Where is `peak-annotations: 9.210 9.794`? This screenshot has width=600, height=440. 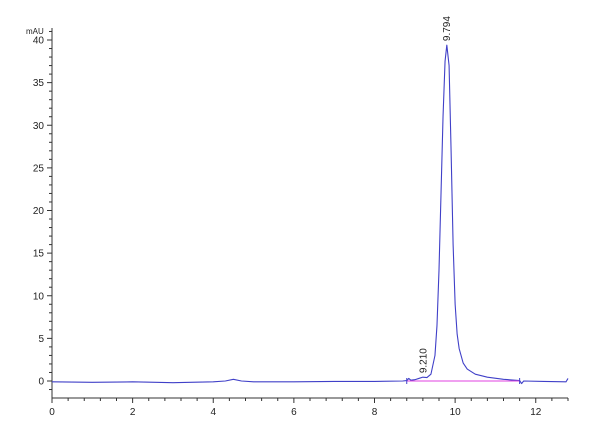 peak-annotations: 9.210 9.794 is located at coordinates (435, 195).